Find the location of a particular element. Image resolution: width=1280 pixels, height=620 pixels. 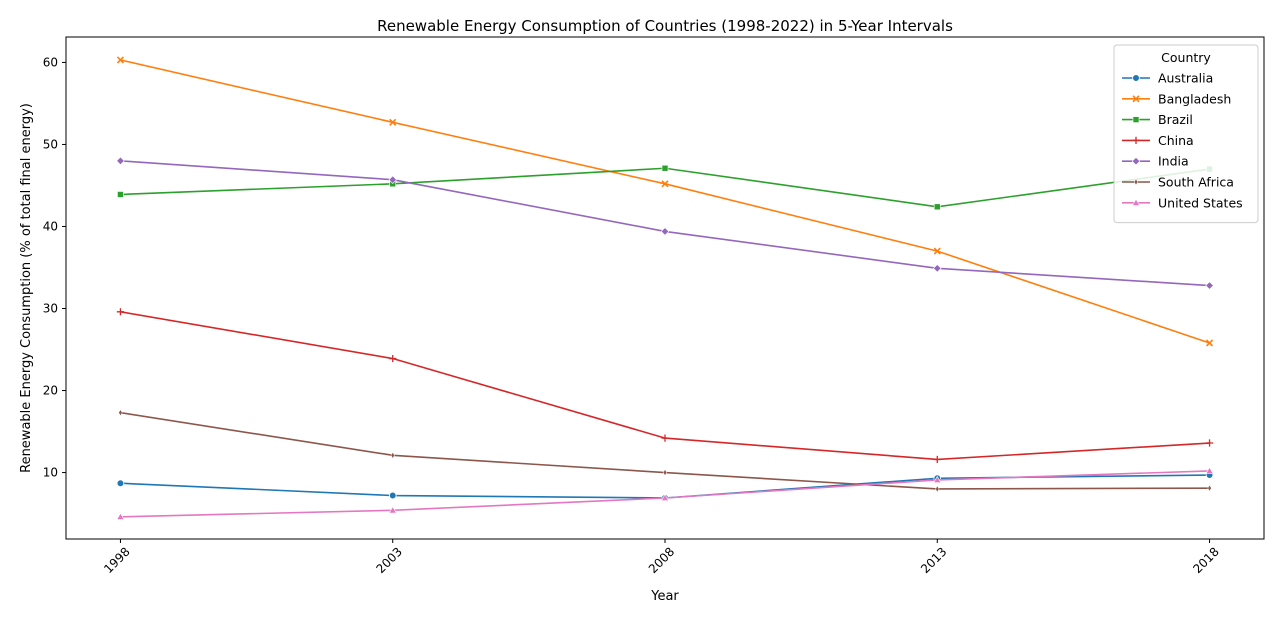

data-point-united-states-1998 is located at coordinates (120, 516).